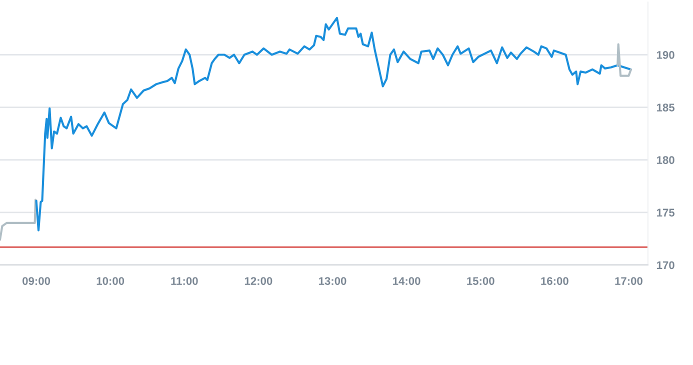  What do you see at coordinates (665, 55) in the screenshot?
I see `y-tick-label: 190` at bounding box center [665, 55].